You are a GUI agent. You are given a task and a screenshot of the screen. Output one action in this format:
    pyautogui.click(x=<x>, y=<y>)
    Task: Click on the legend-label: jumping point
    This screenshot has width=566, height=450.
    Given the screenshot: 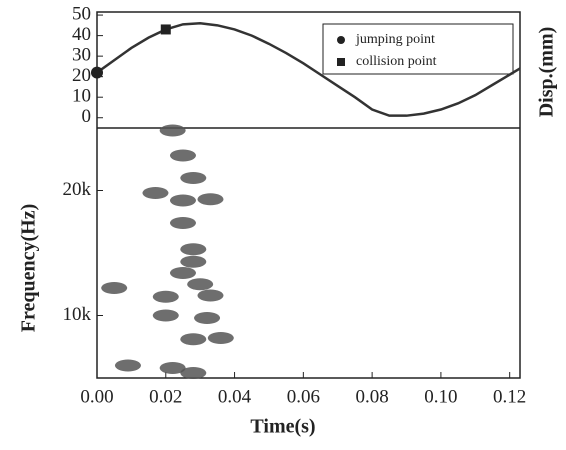 What is the action you would take?
    pyautogui.click(x=395, y=39)
    